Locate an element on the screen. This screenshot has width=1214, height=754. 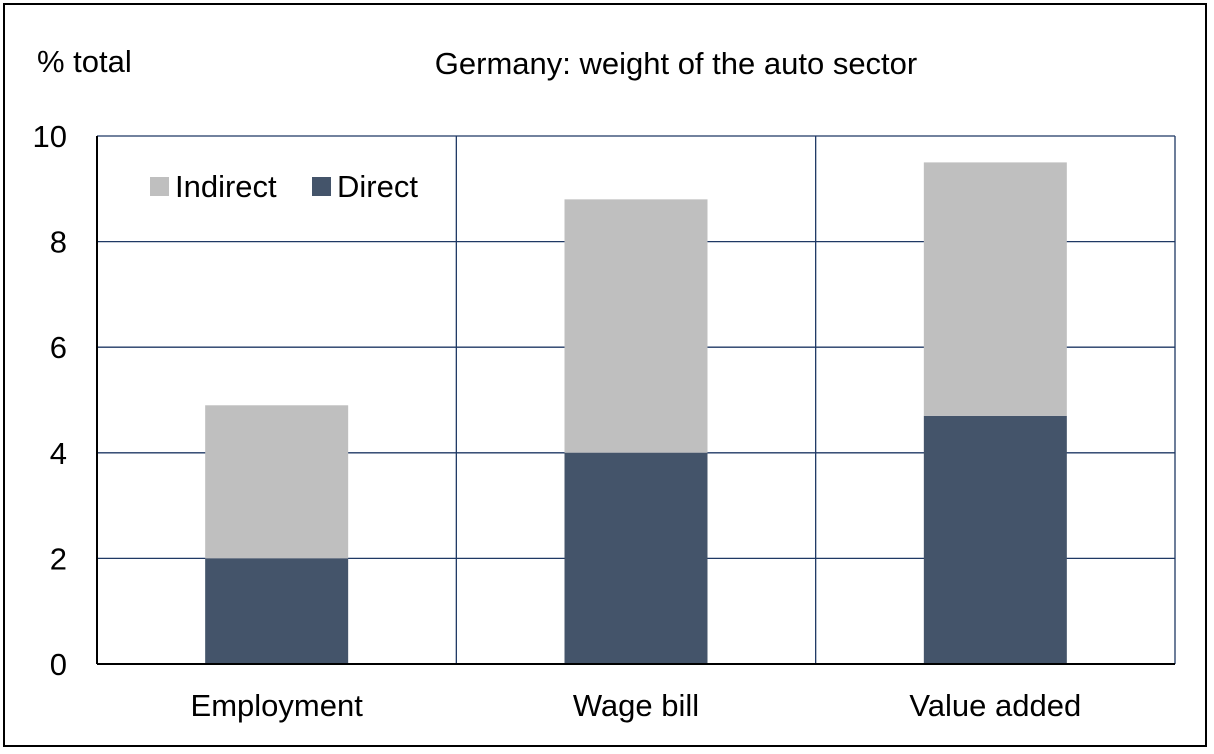
x-tick-labels: Employment Wage bill Value added is located at coordinates (636, 705).